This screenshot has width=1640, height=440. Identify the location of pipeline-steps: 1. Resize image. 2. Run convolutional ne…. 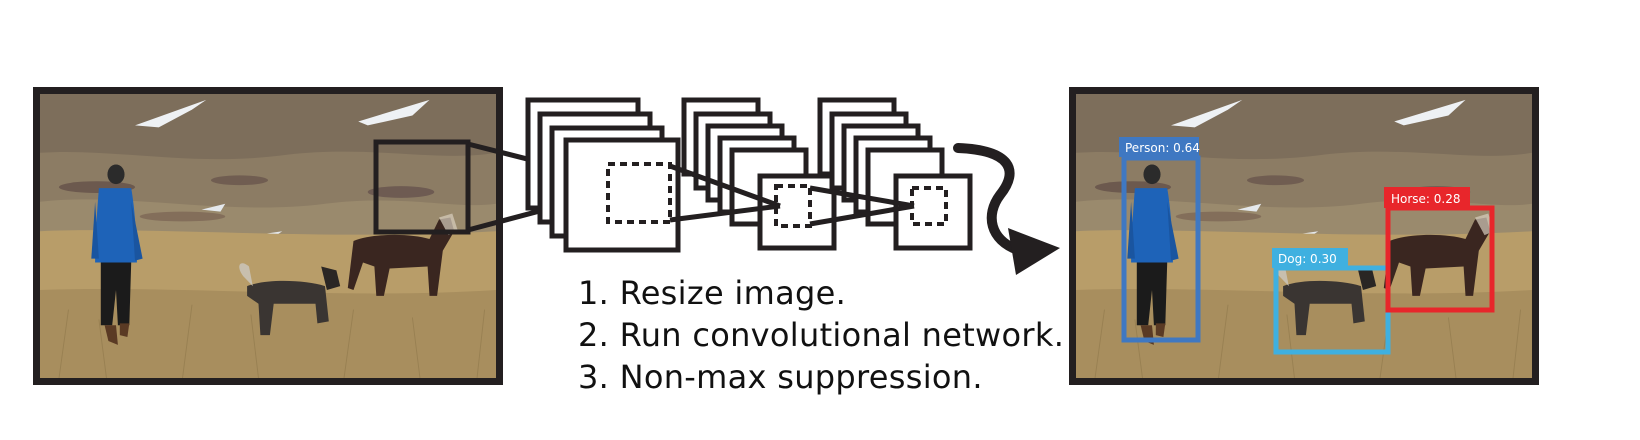
(821, 335).